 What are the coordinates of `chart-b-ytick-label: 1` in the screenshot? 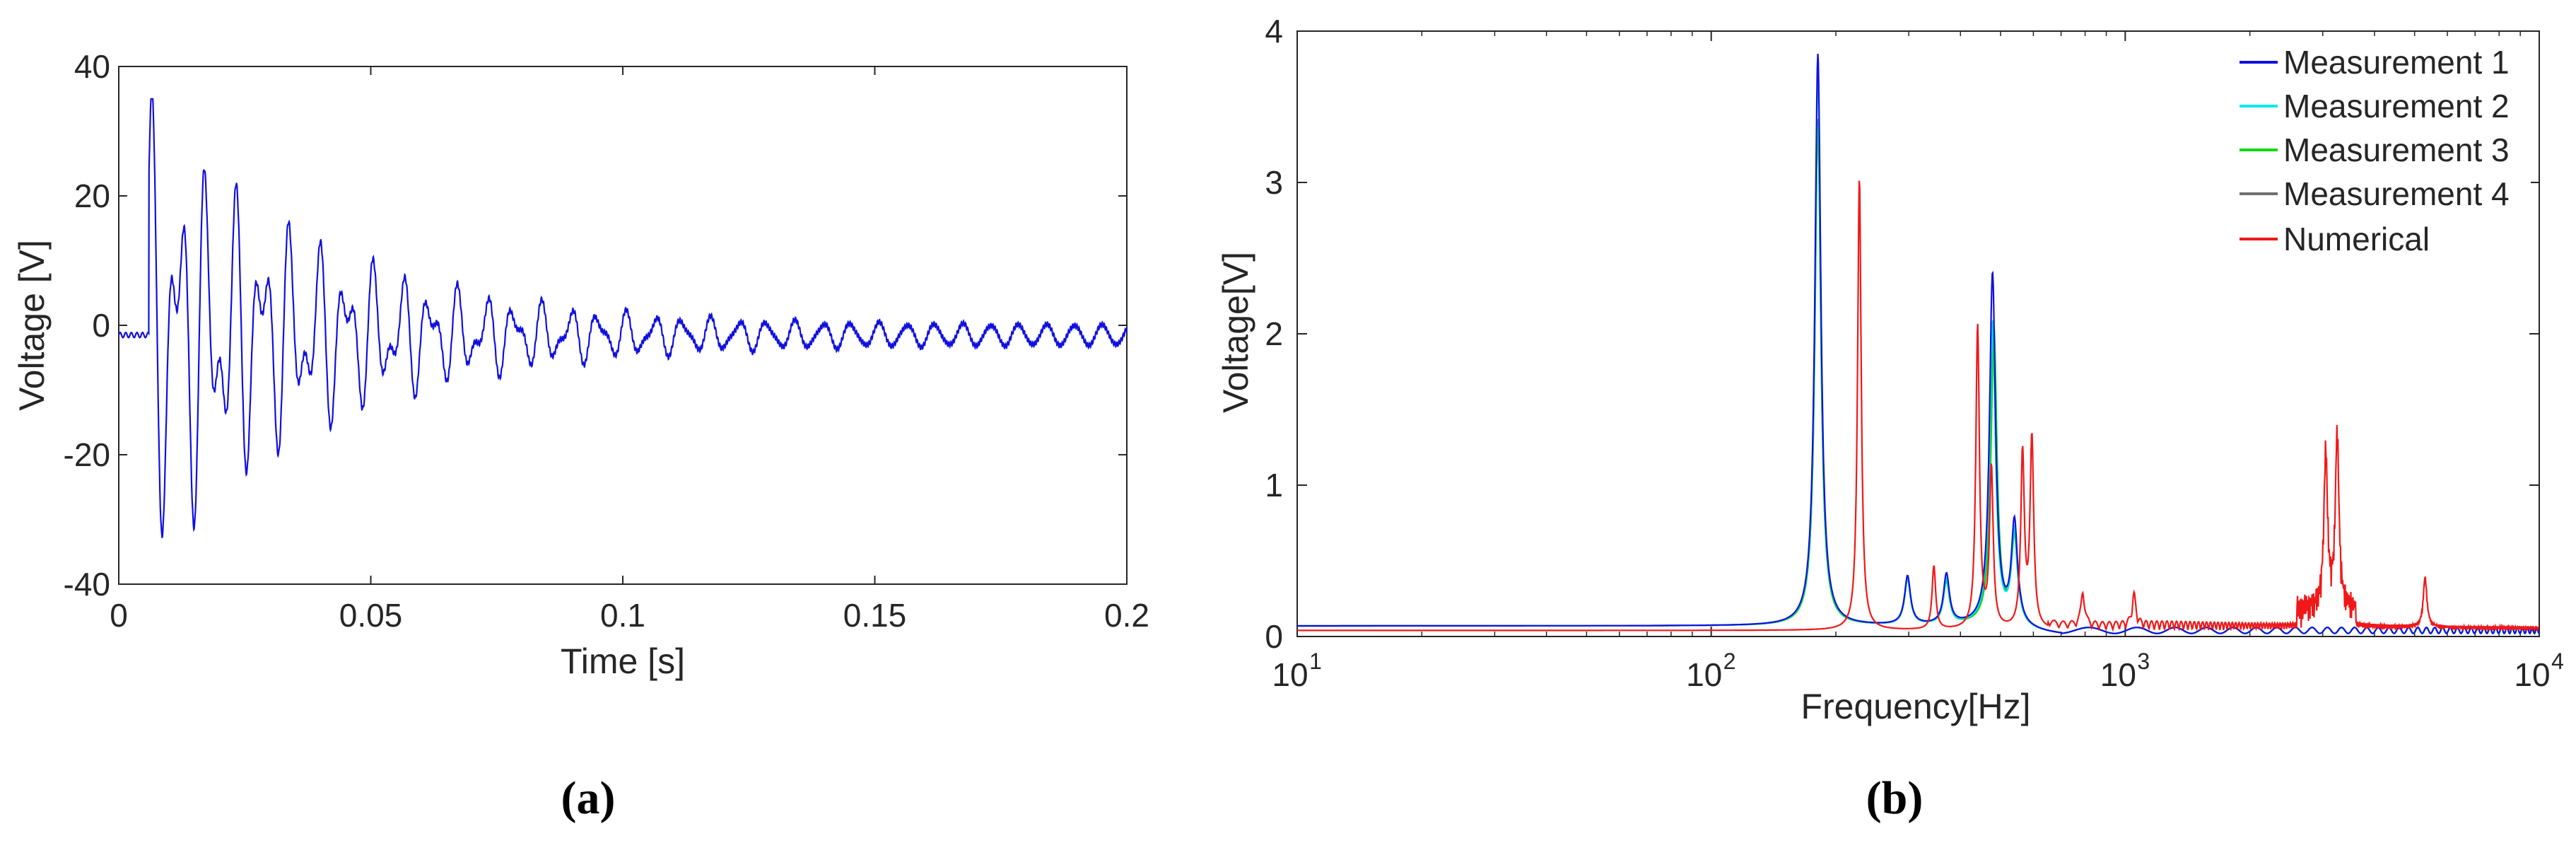 It's located at (1274, 486).